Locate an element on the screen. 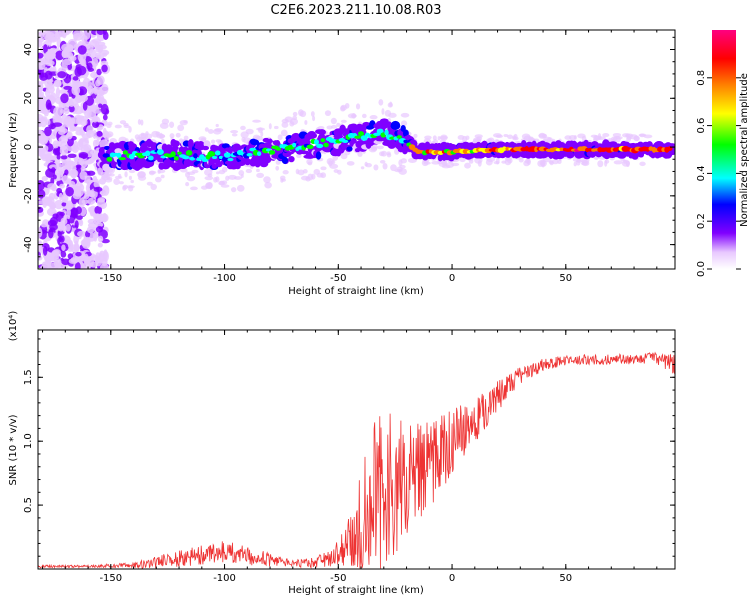  snr-y-label: SNR (10 * v/v) is located at coordinates (13, 449).